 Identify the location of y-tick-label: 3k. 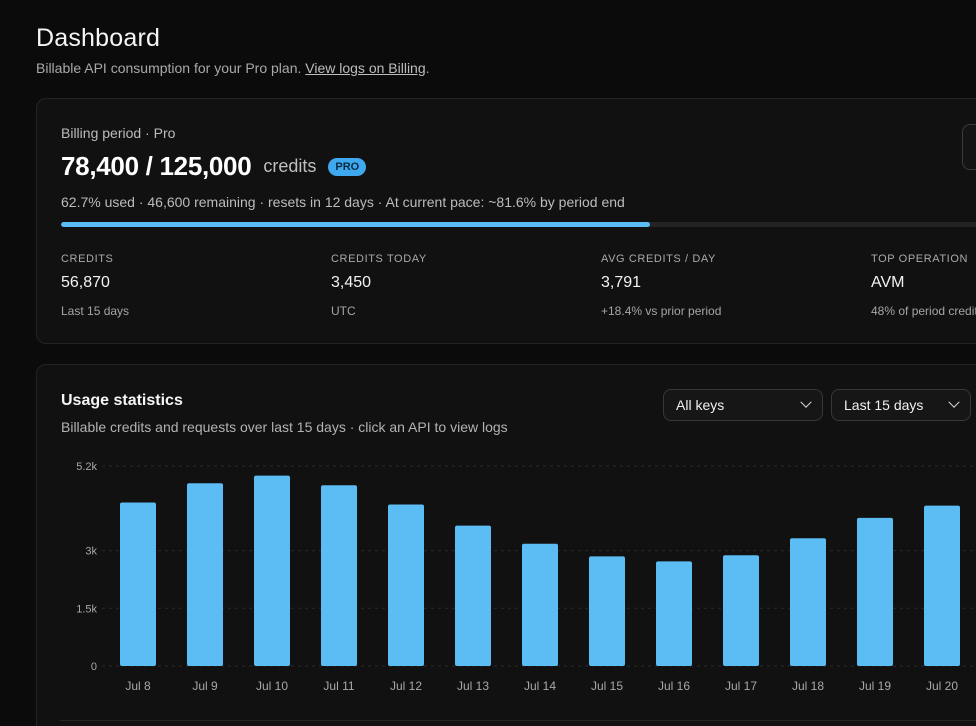
(91, 552).